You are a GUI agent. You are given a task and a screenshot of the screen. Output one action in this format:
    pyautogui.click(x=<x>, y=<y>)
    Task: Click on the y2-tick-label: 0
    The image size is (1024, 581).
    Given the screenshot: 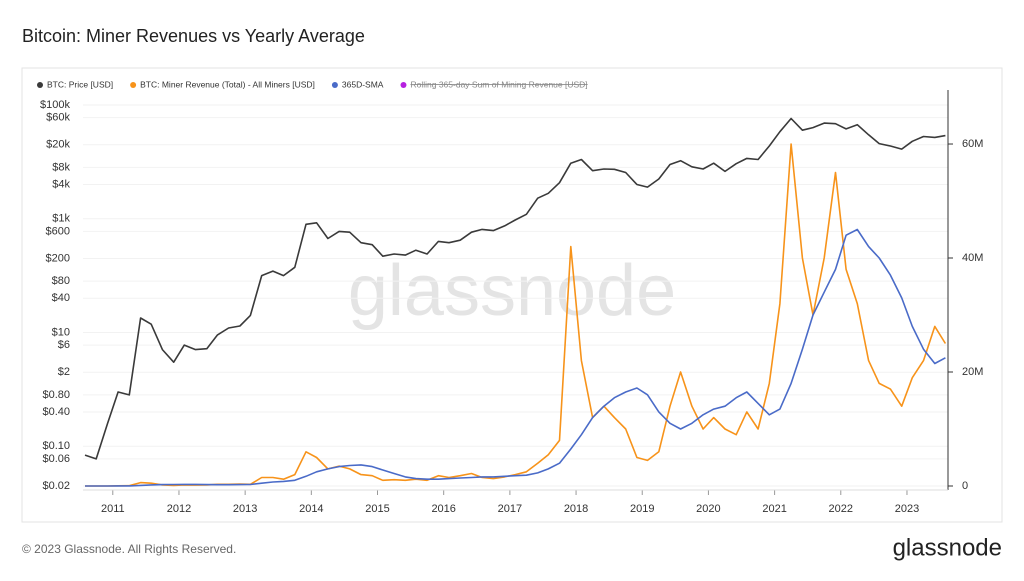 What is the action you would take?
    pyautogui.click(x=965, y=486)
    